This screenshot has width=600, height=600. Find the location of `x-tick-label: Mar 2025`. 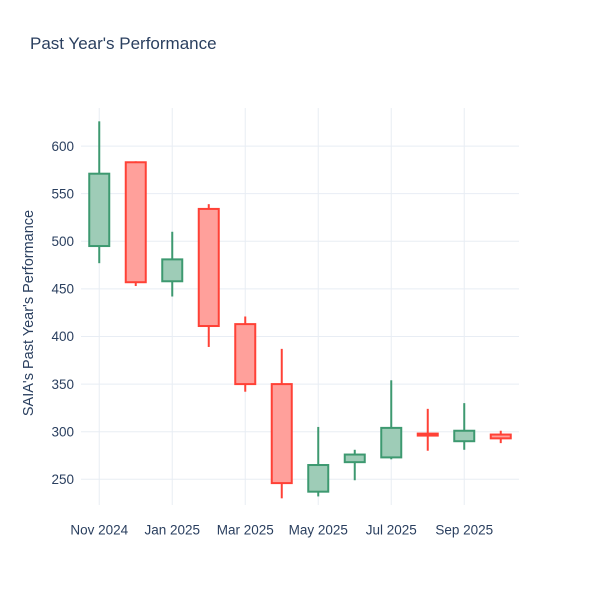

x-tick-label: Mar 2025 is located at coordinates (245, 530).